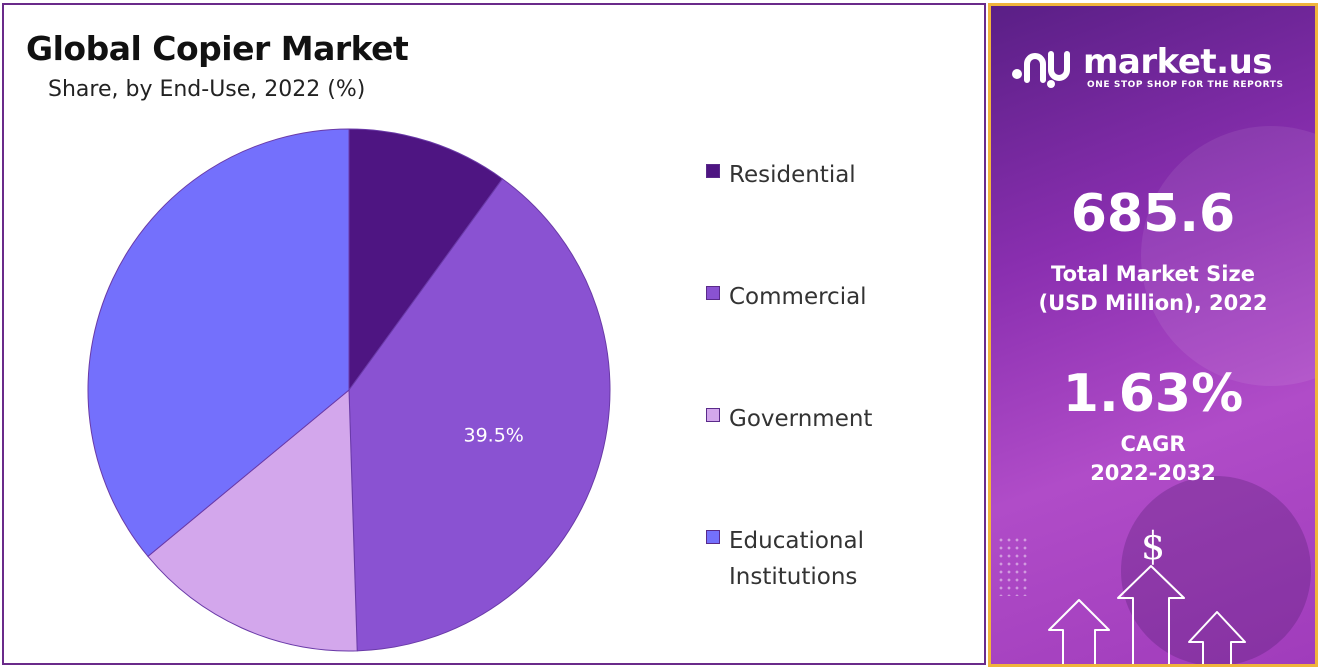 This screenshot has height=670, width=1318. I want to click on brand-logo: market.us ONE STOP SHOP FOR THE REPORTS, so click(1156, 72).